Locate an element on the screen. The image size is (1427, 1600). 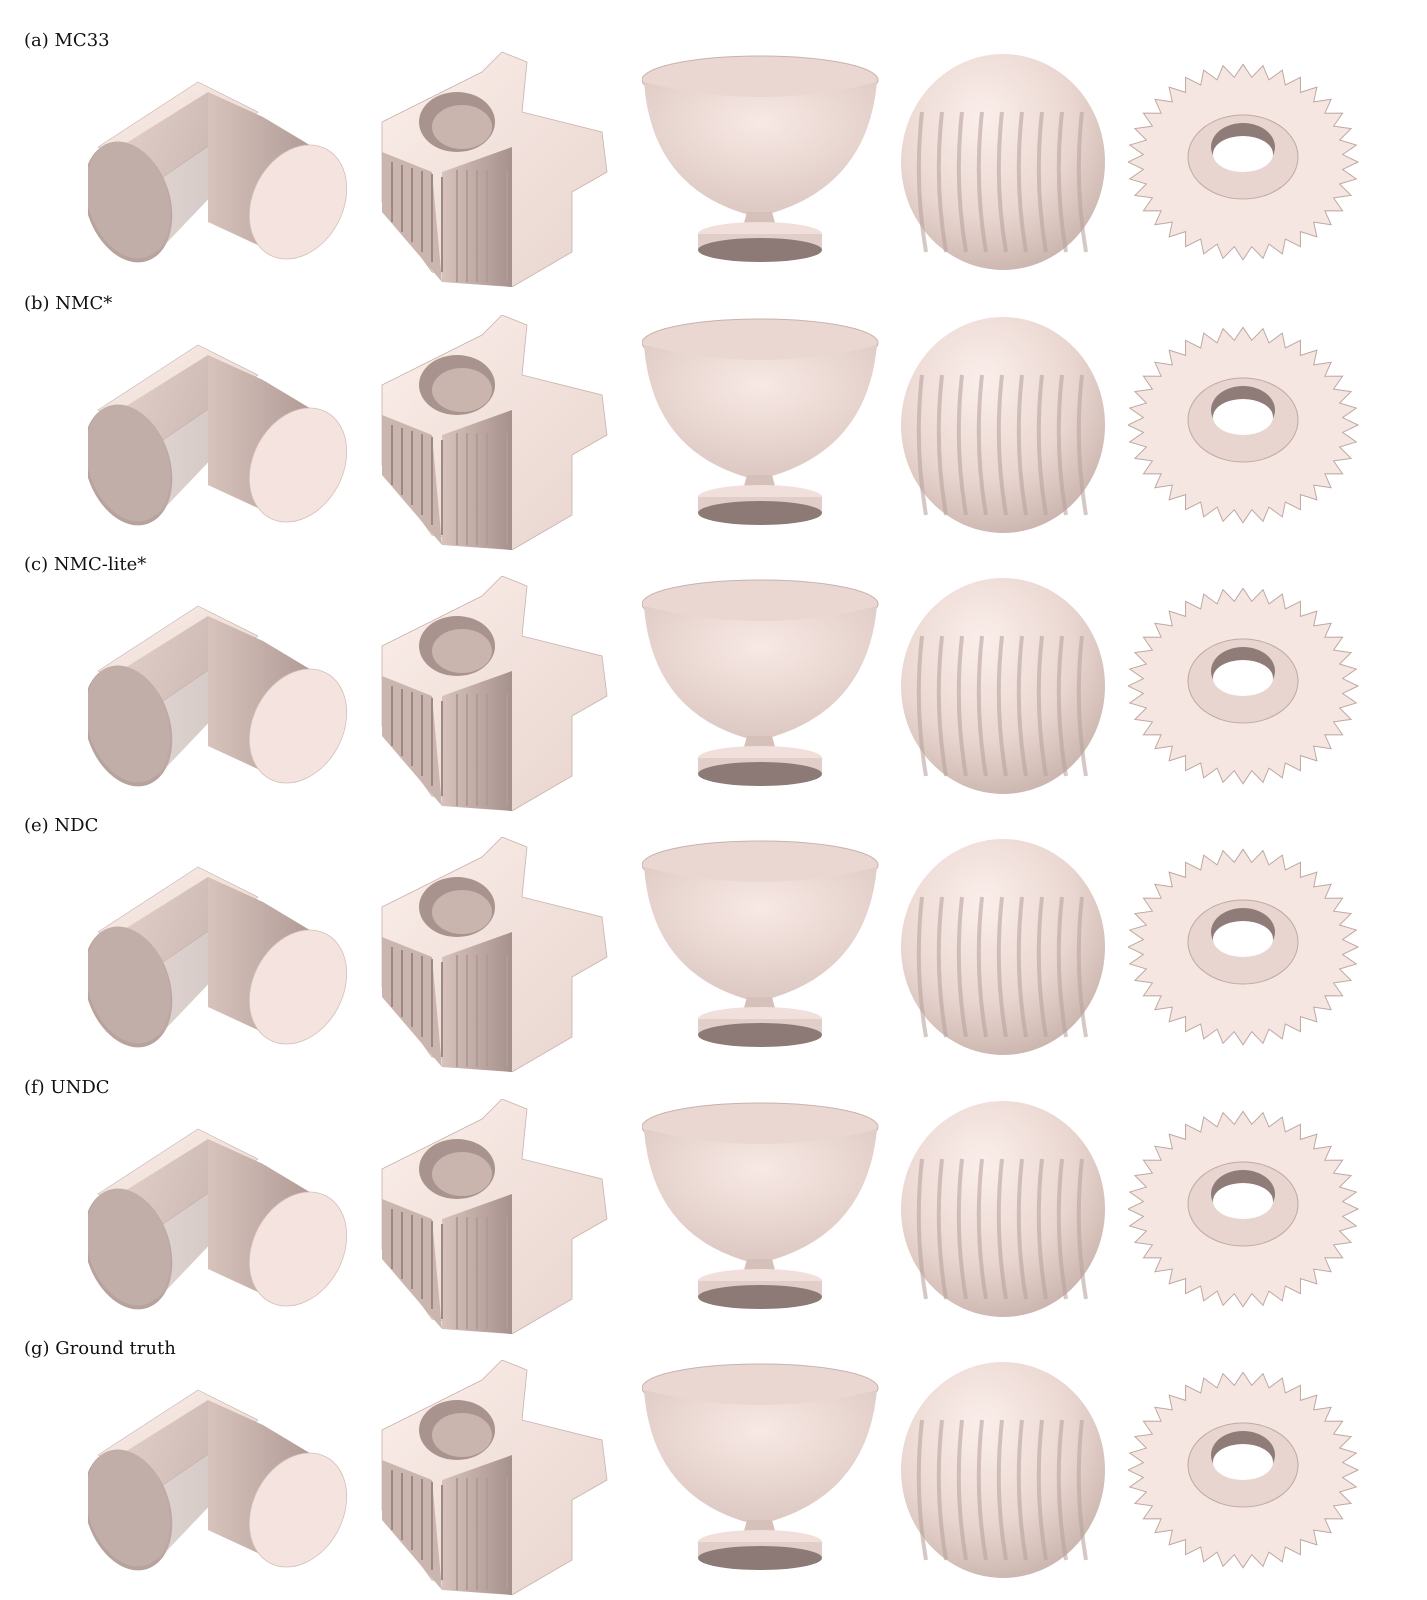
row-label: (e) NDC is located at coordinates (61, 825).